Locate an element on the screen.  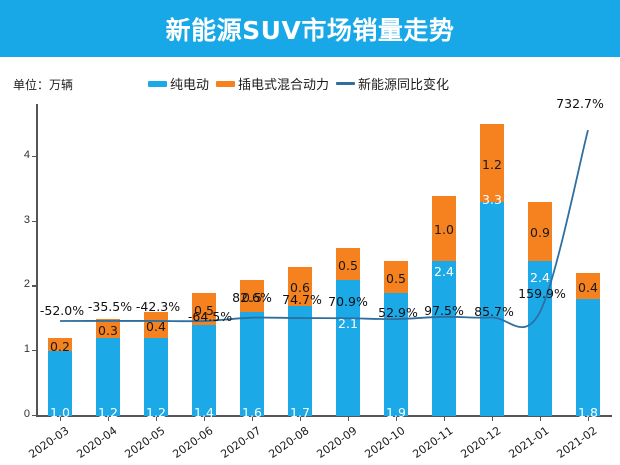
legend-swatch-yoy is located at coordinates (346, 83).